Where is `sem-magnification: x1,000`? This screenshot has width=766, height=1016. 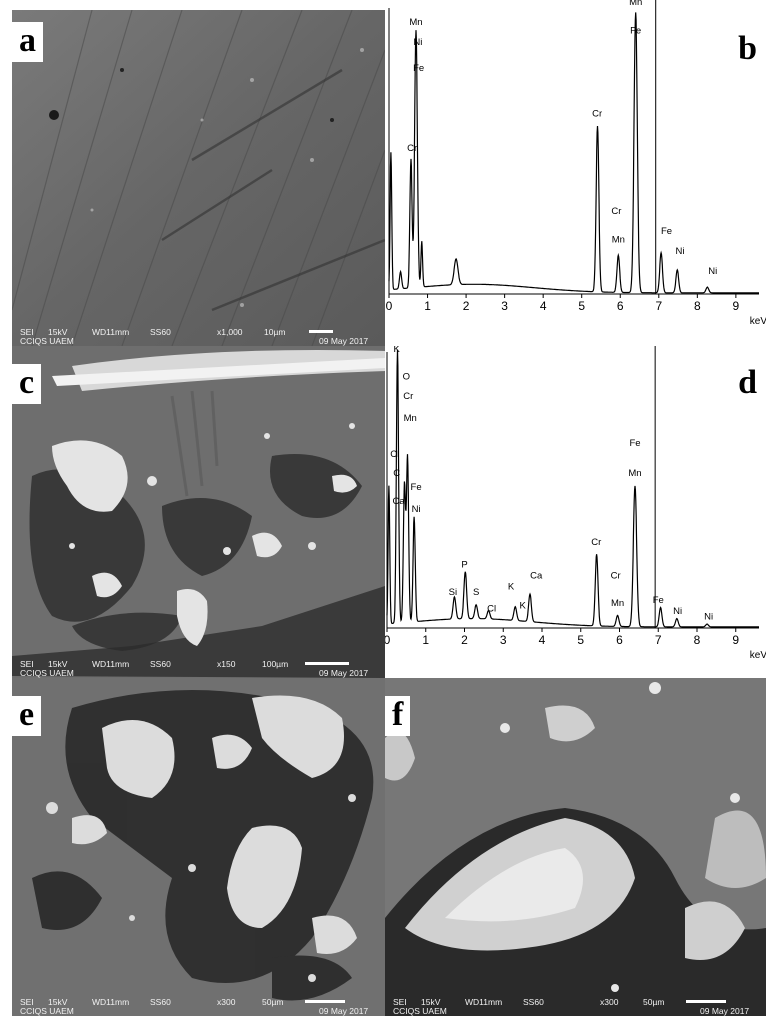
sem-magnification: x1,000 is located at coordinates (230, 332).